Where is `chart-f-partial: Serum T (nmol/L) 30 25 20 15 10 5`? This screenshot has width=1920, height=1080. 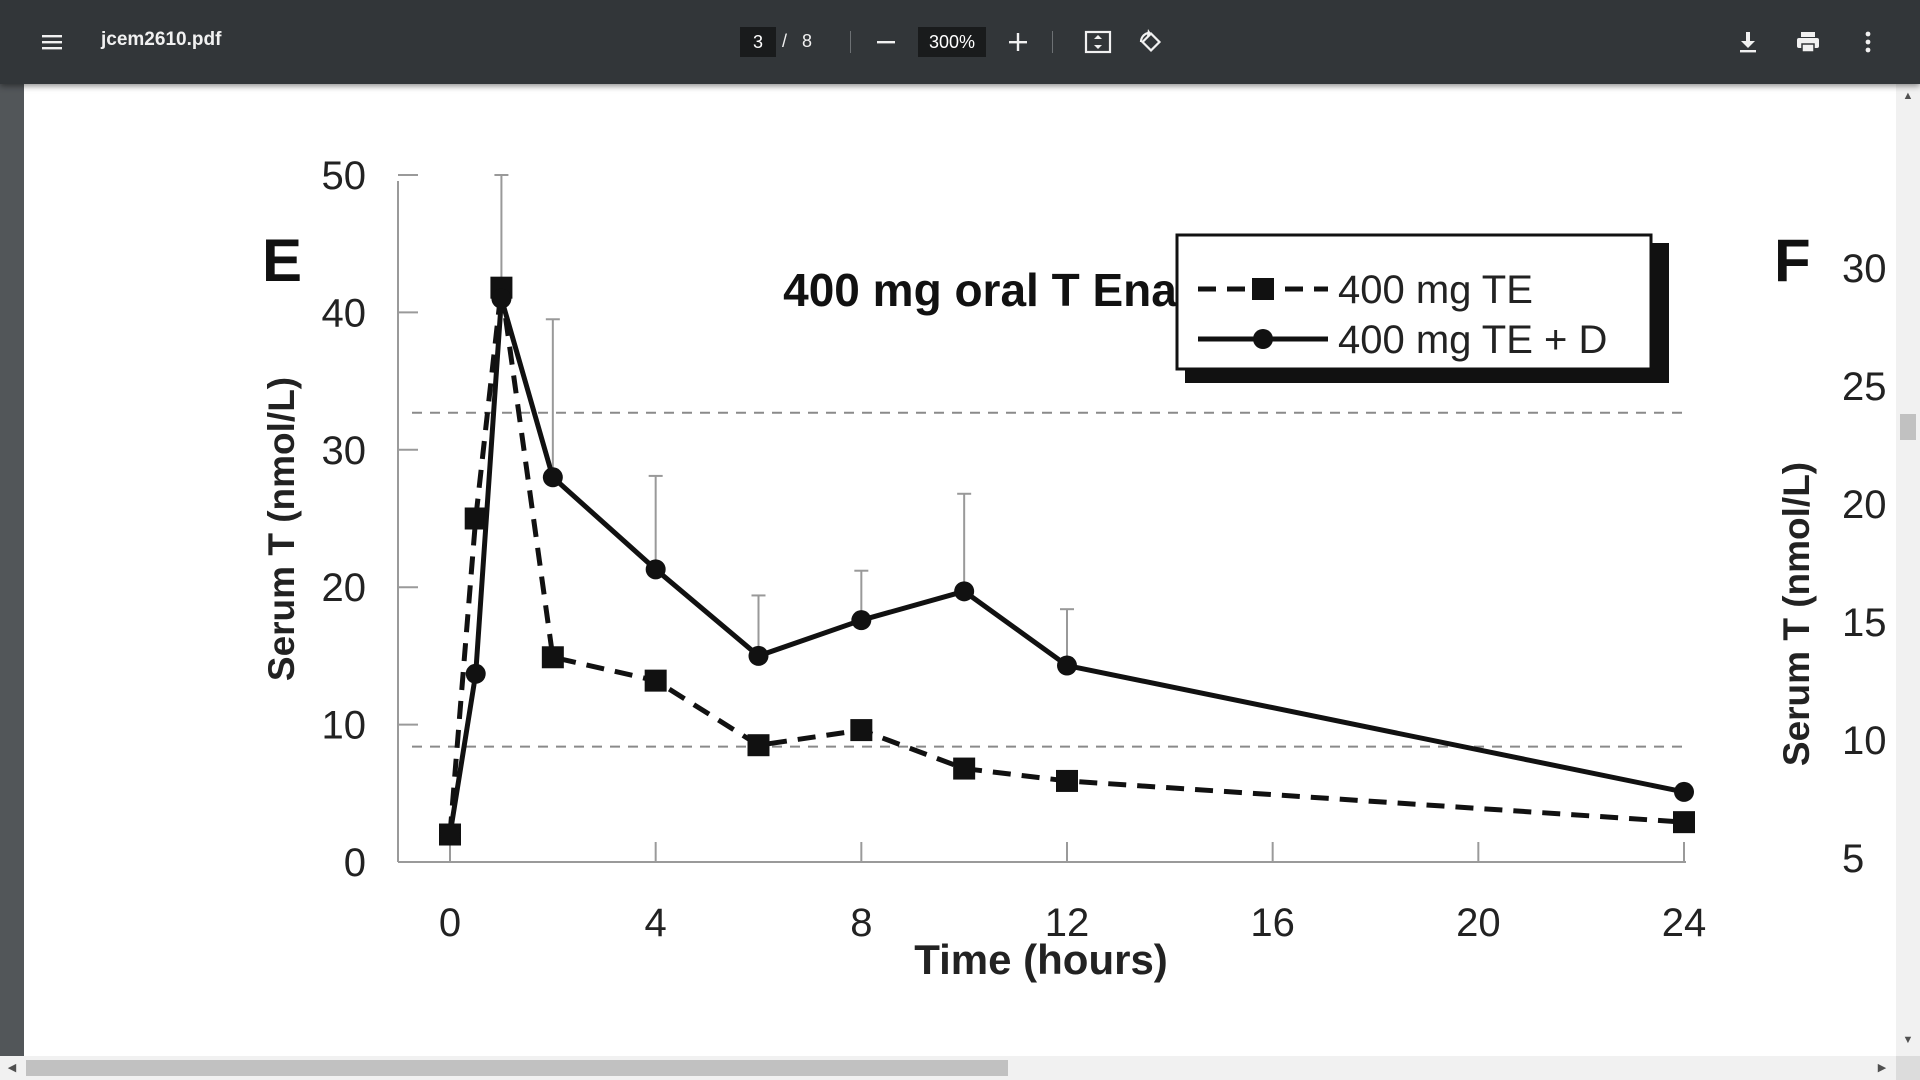 chart-f-partial: Serum T (nmol/L) 30 25 20 15 10 5 is located at coordinates (1831, 564).